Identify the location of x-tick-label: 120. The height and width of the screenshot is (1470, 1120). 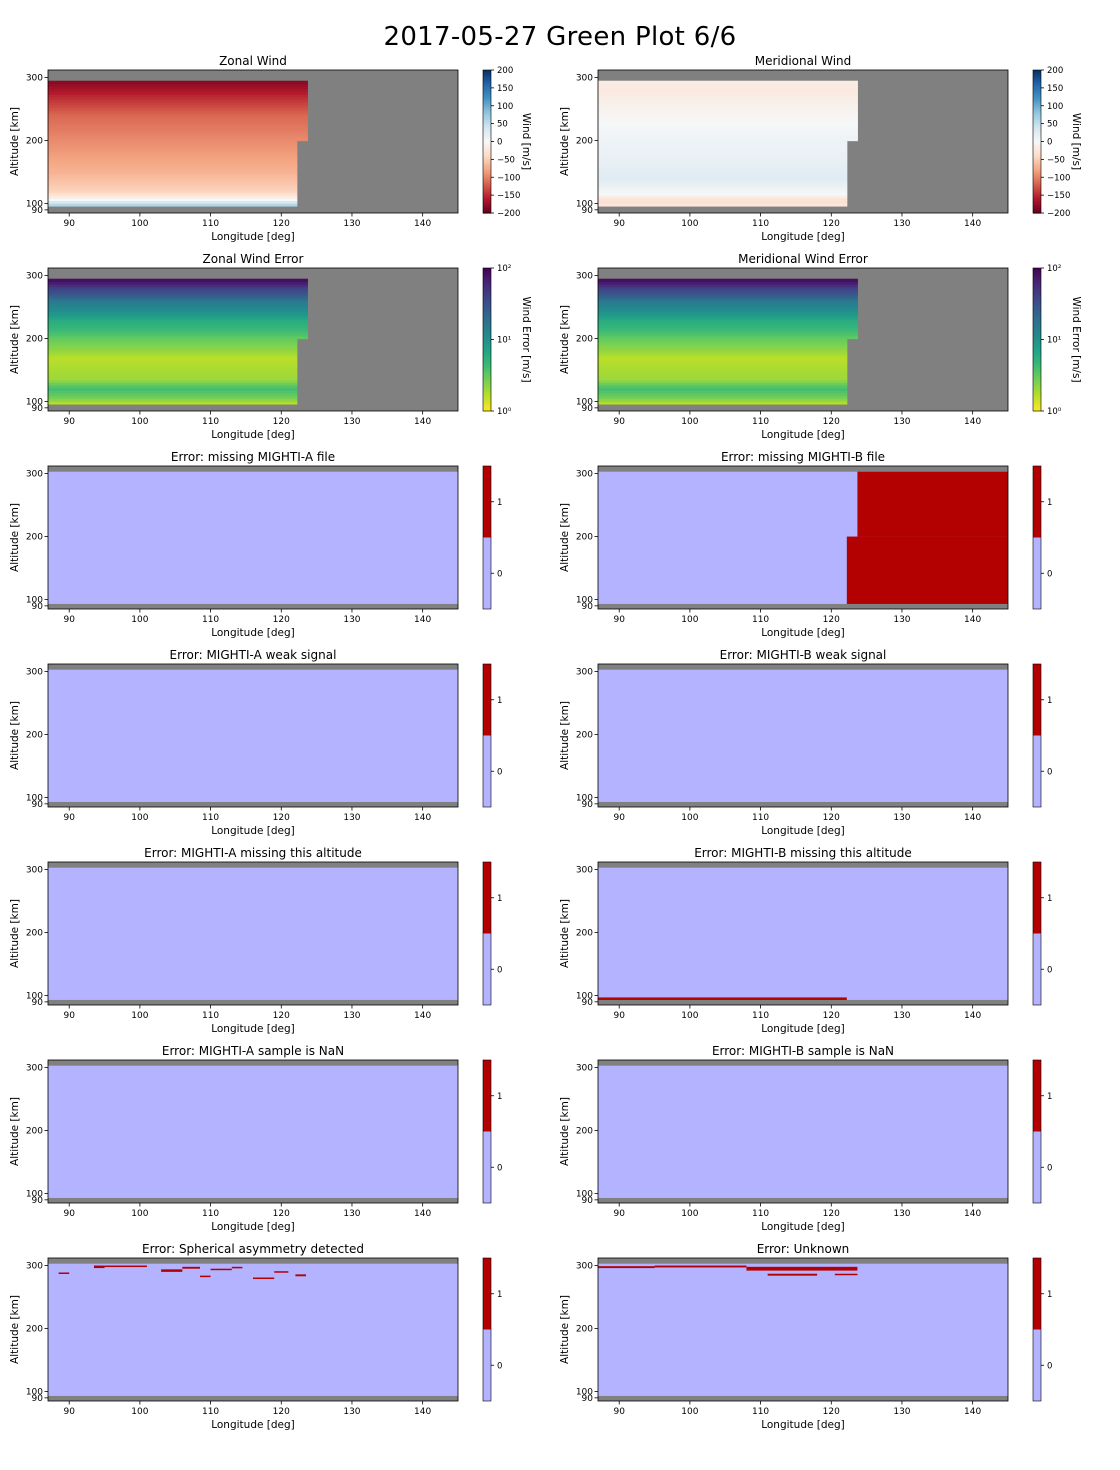
(281, 818).